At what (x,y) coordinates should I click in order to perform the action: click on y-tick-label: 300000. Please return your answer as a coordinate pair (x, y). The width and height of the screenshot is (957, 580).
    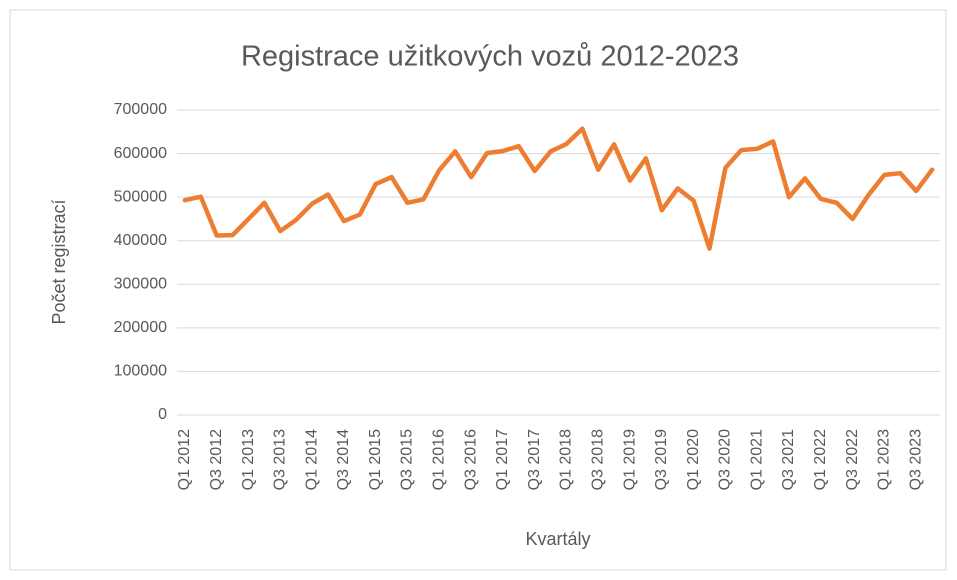
    Looking at the image, I should click on (140, 284).